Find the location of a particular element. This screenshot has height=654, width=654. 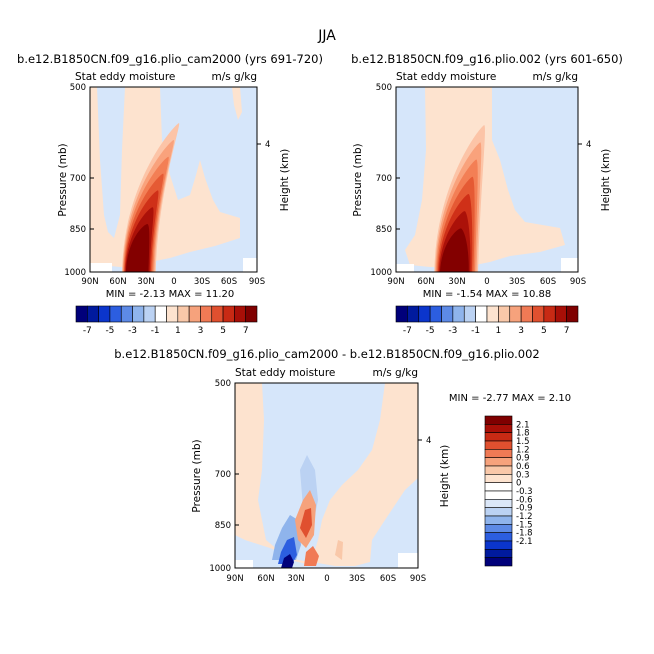

colorbar-label: 0.3 is located at coordinates (523, 475).